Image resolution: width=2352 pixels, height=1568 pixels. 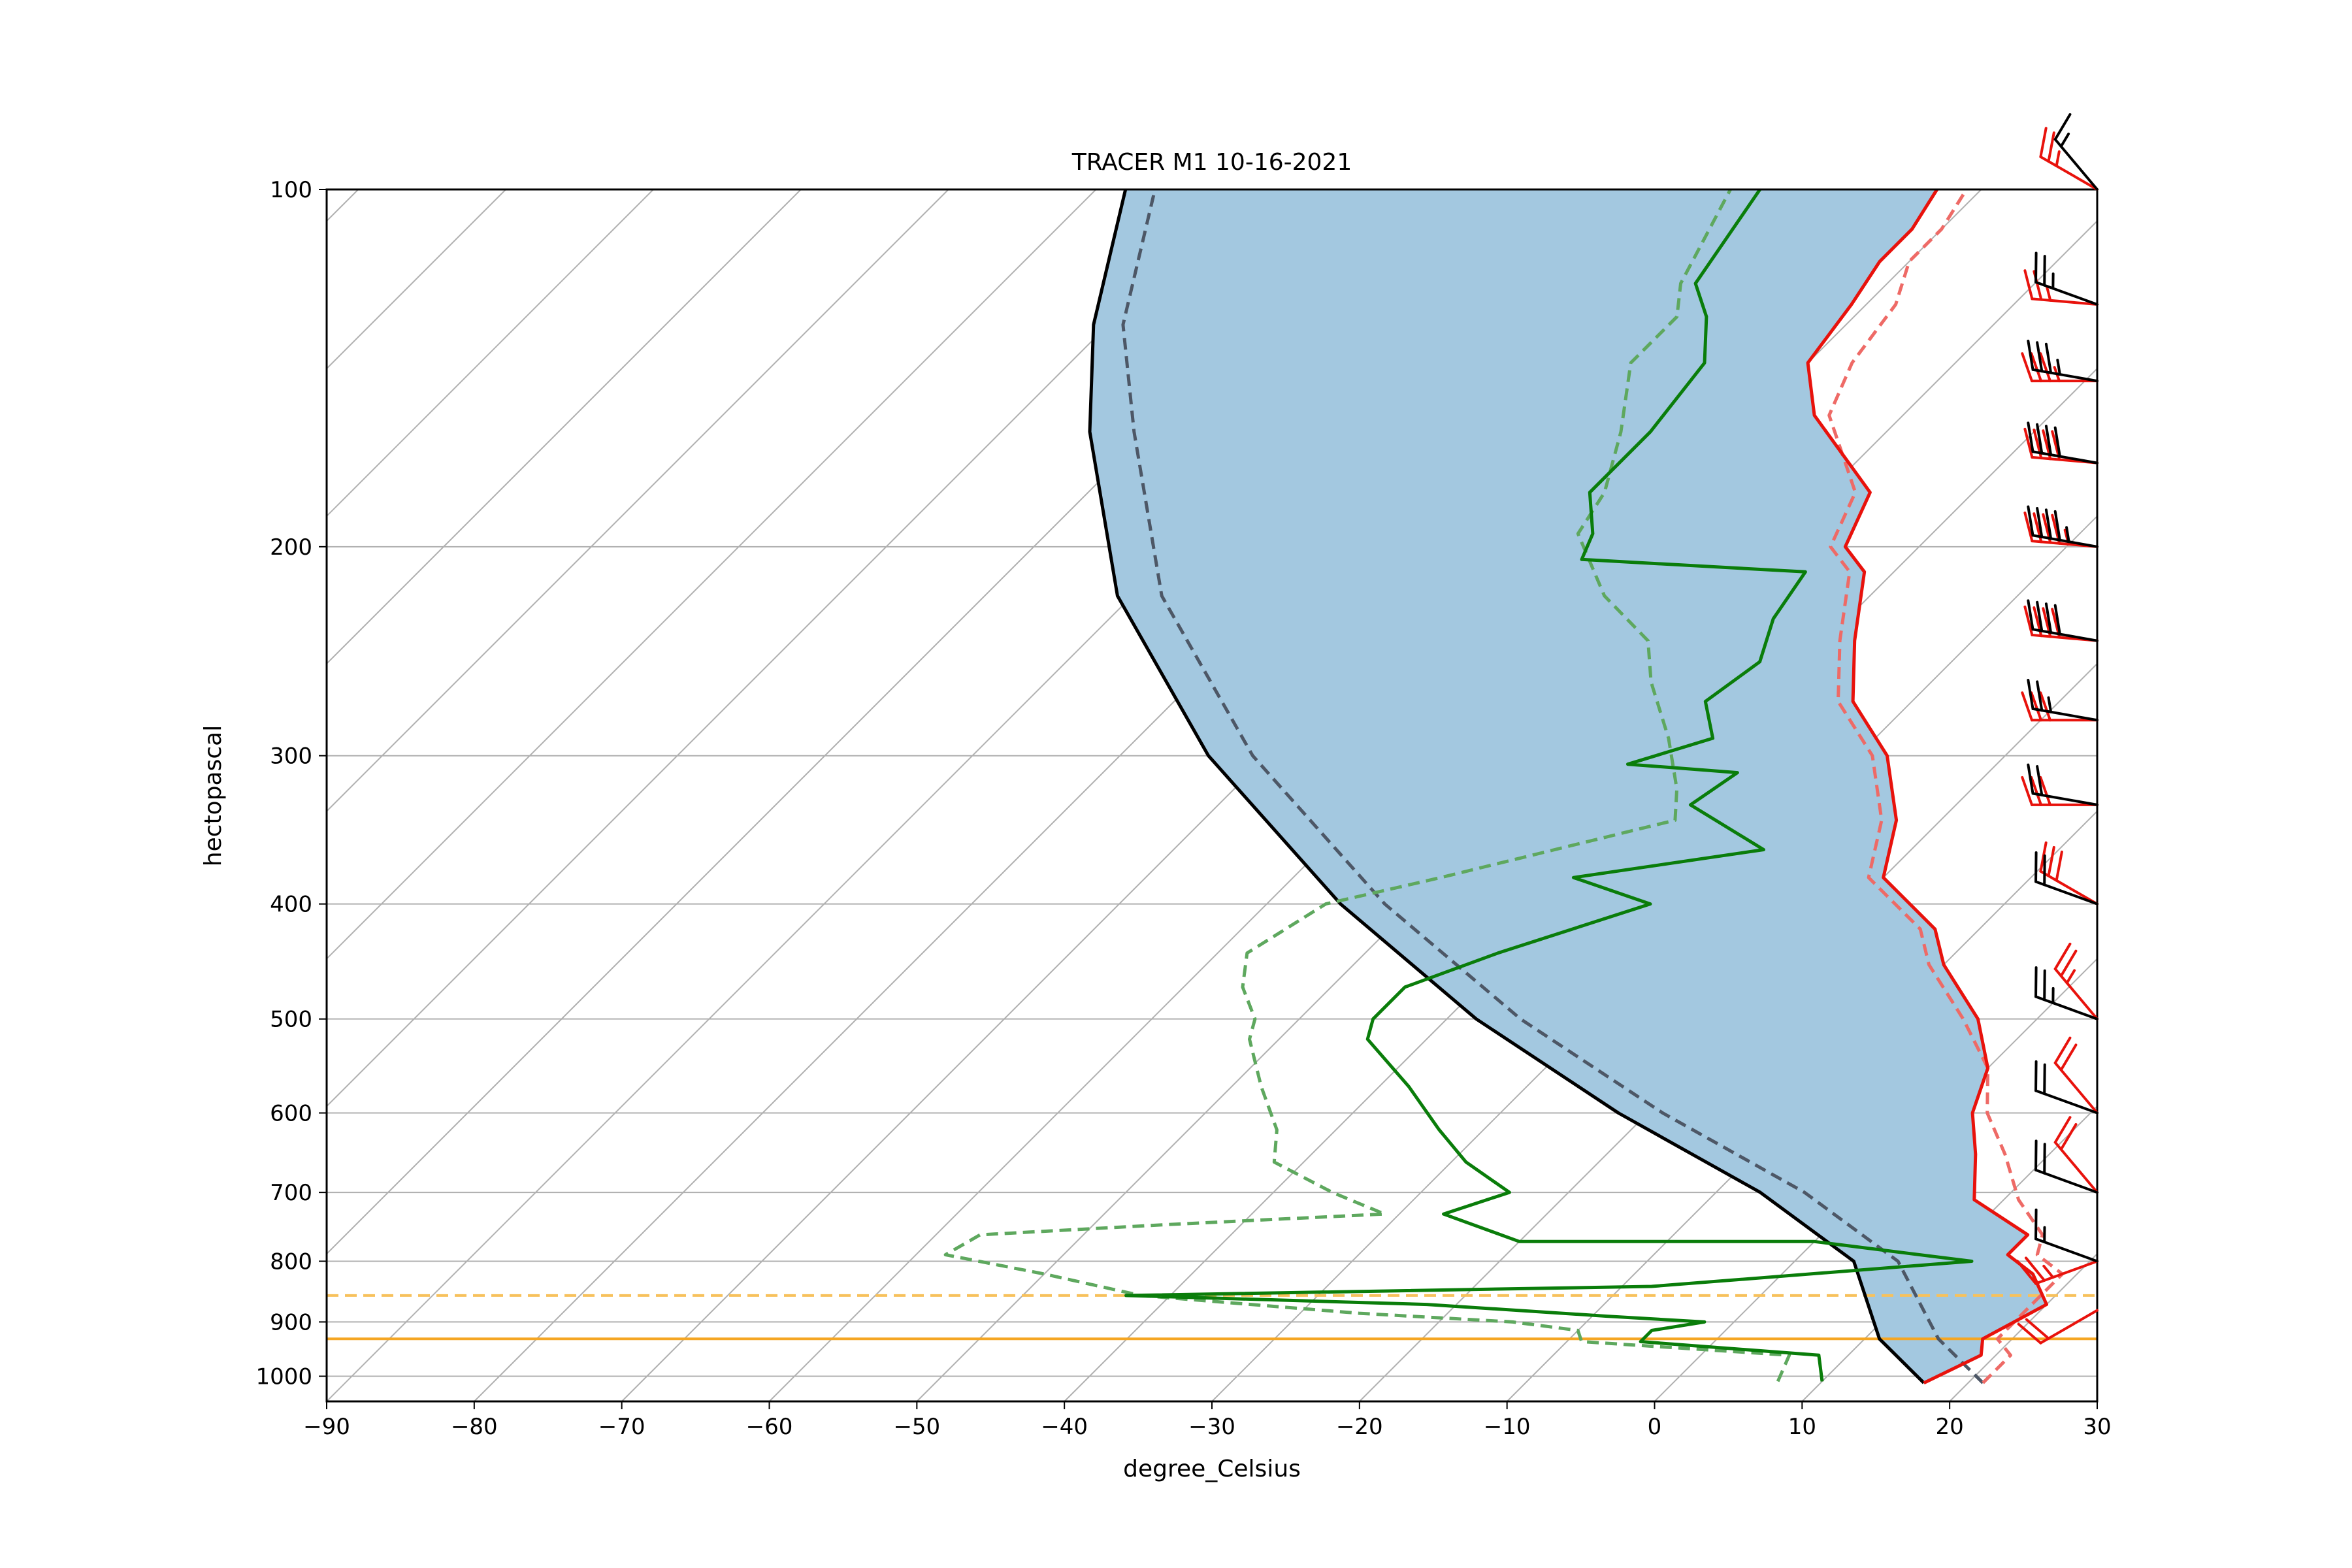 I want to click on x-tick-label: −60, so click(x=769, y=1427).